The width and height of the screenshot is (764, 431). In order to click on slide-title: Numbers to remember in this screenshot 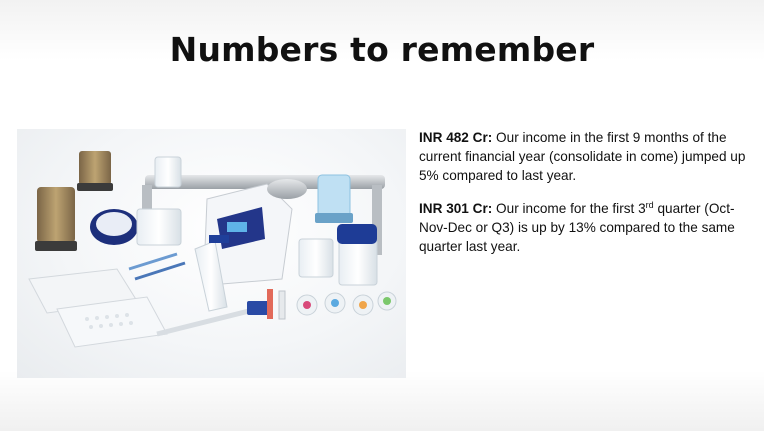, I will do `click(382, 49)`.